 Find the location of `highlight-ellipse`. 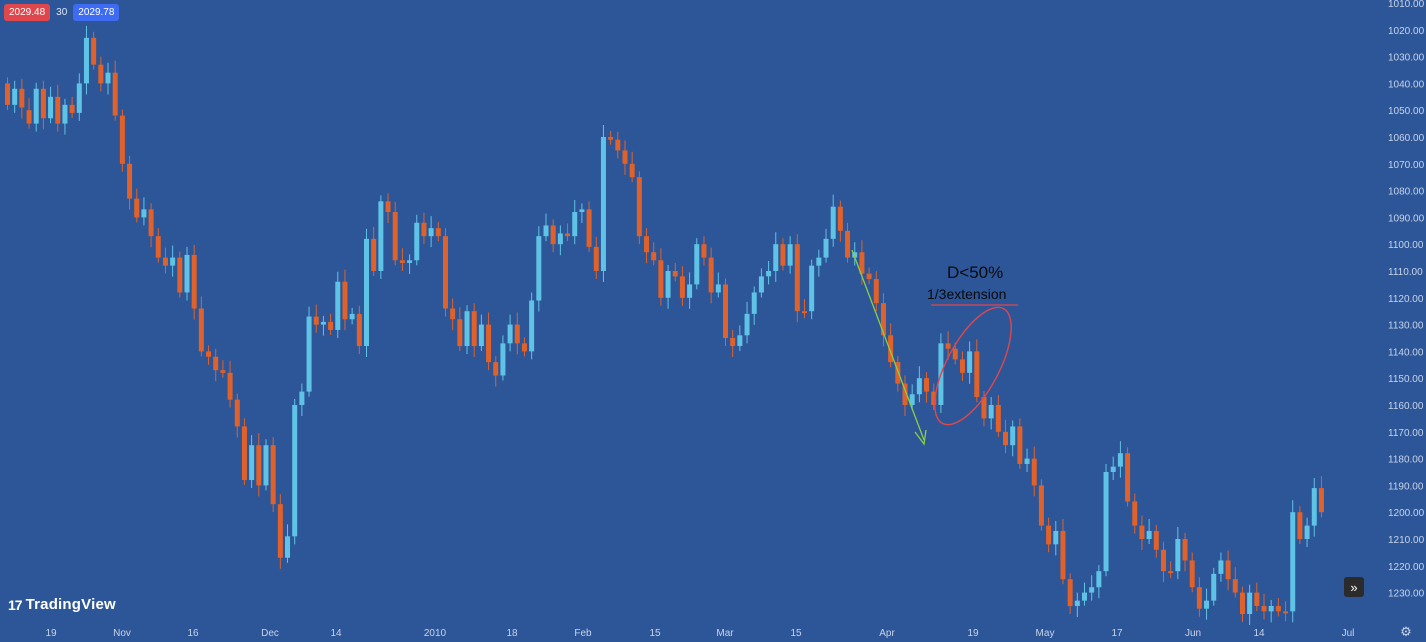

highlight-ellipse is located at coordinates (973, 365).